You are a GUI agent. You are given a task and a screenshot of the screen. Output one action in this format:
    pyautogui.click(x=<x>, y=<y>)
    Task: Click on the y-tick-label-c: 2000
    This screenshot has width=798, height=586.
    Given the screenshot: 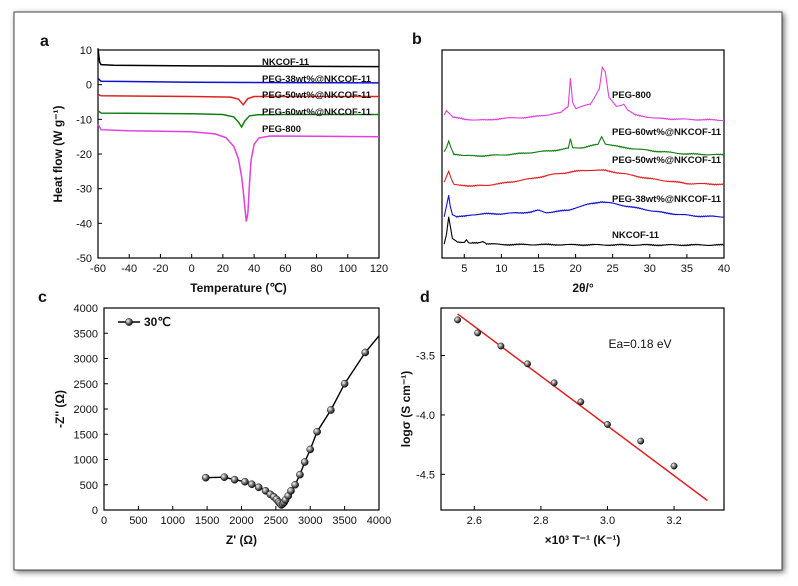 What is the action you would take?
    pyautogui.click(x=86, y=410)
    